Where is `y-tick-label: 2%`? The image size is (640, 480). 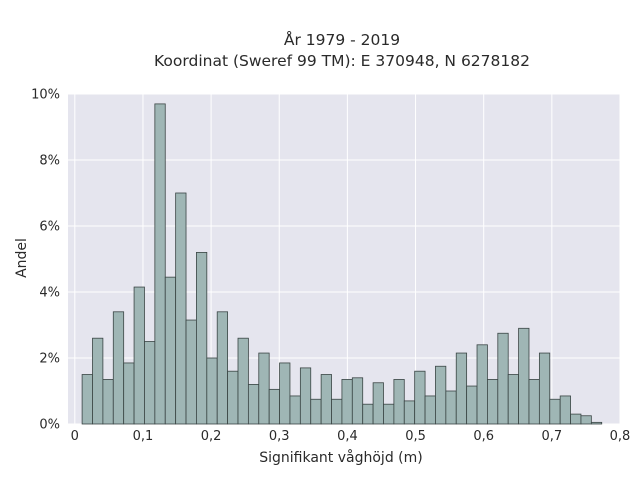 y-tick-label: 2% is located at coordinates (49, 359).